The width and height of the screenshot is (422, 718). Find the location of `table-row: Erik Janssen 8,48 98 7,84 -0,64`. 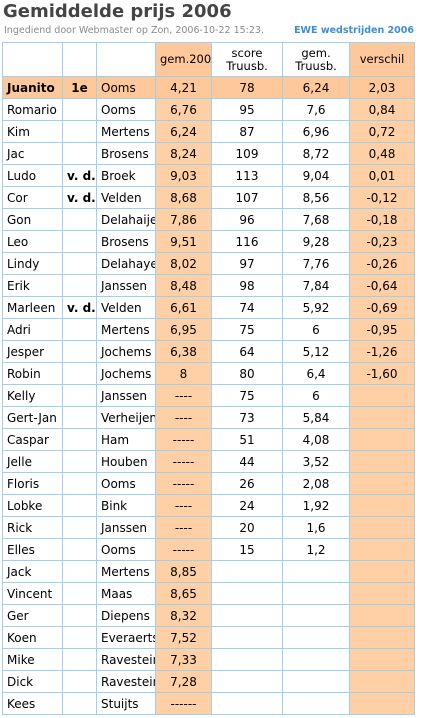

table-row: Erik Janssen 8,48 98 7,84 -0,64 is located at coordinates (208, 285).